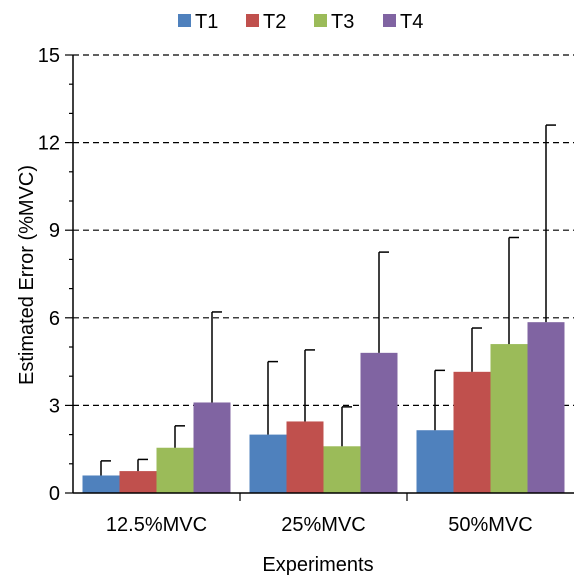 Image resolution: width=574 pixels, height=578 pixels. I want to click on y-tick-label: 15, so click(49, 56).